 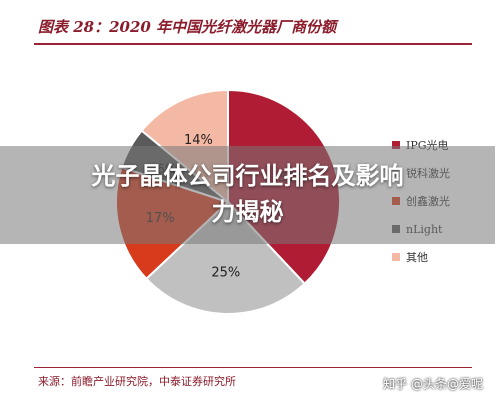 What do you see at coordinates (433, 384) in the screenshot?
I see `watermark: 知乎 @头条@爱呢` at bounding box center [433, 384].